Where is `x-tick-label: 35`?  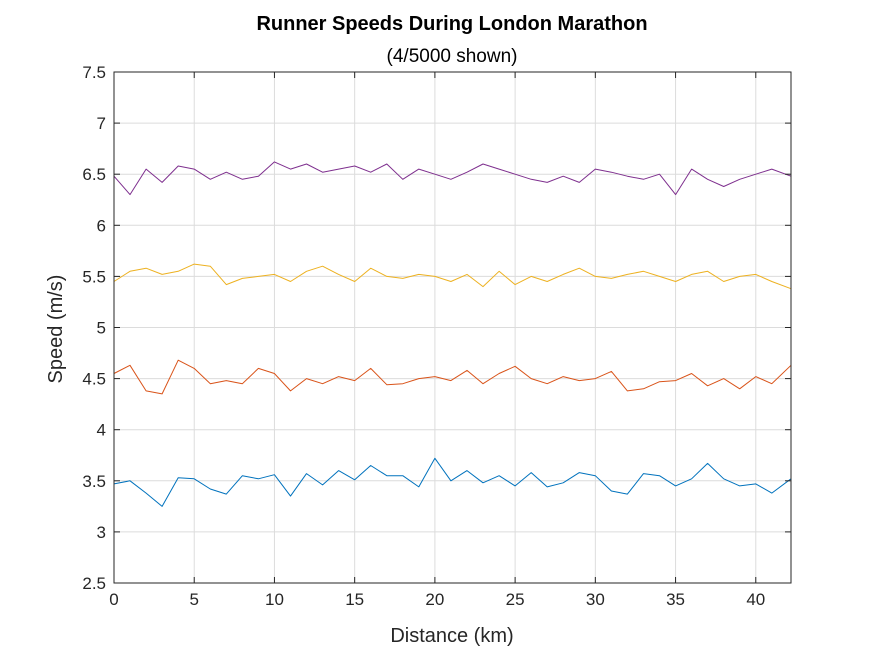
x-tick-label: 35 is located at coordinates (675, 599).